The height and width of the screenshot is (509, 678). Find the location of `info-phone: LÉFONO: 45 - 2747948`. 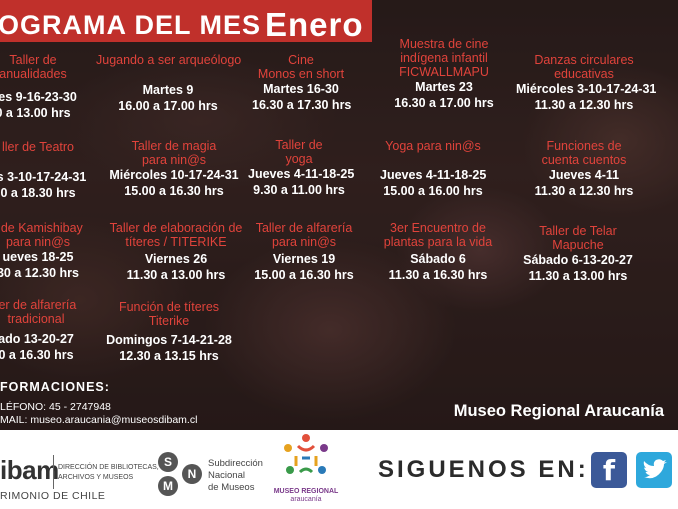

info-phone: LÉFONO: 45 - 2747948 is located at coordinates (55, 407).